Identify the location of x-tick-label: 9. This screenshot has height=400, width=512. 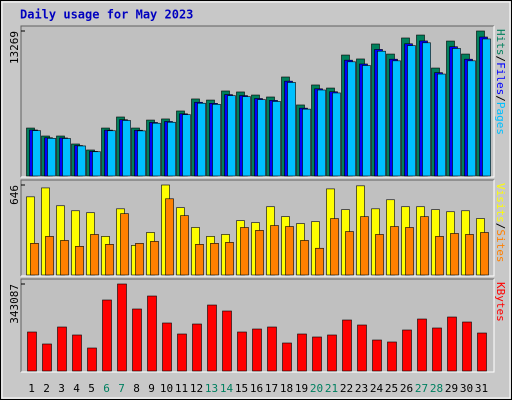
(151, 388).